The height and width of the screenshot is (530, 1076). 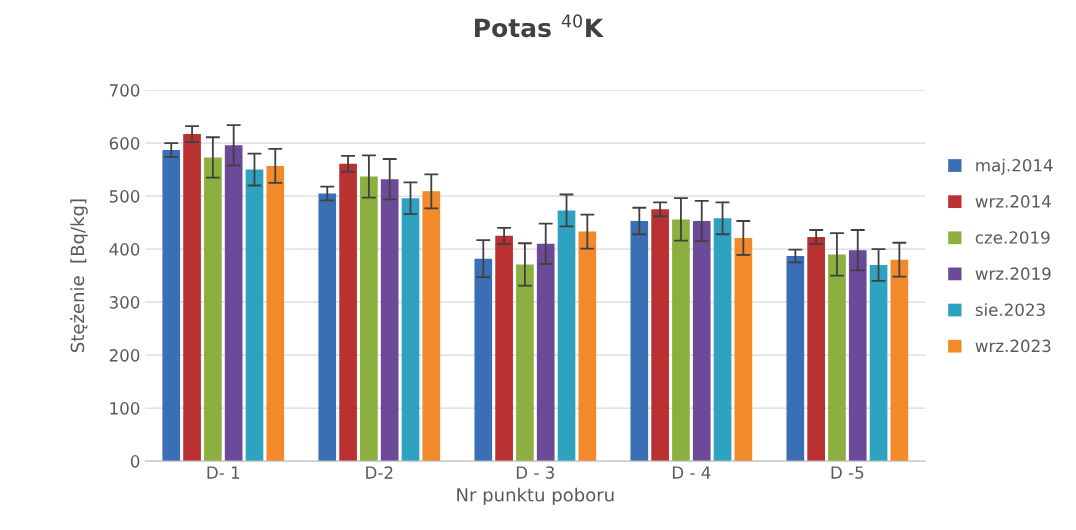 What do you see at coordinates (1013, 273) in the screenshot?
I see `legend-label: wrz.2019` at bounding box center [1013, 273].